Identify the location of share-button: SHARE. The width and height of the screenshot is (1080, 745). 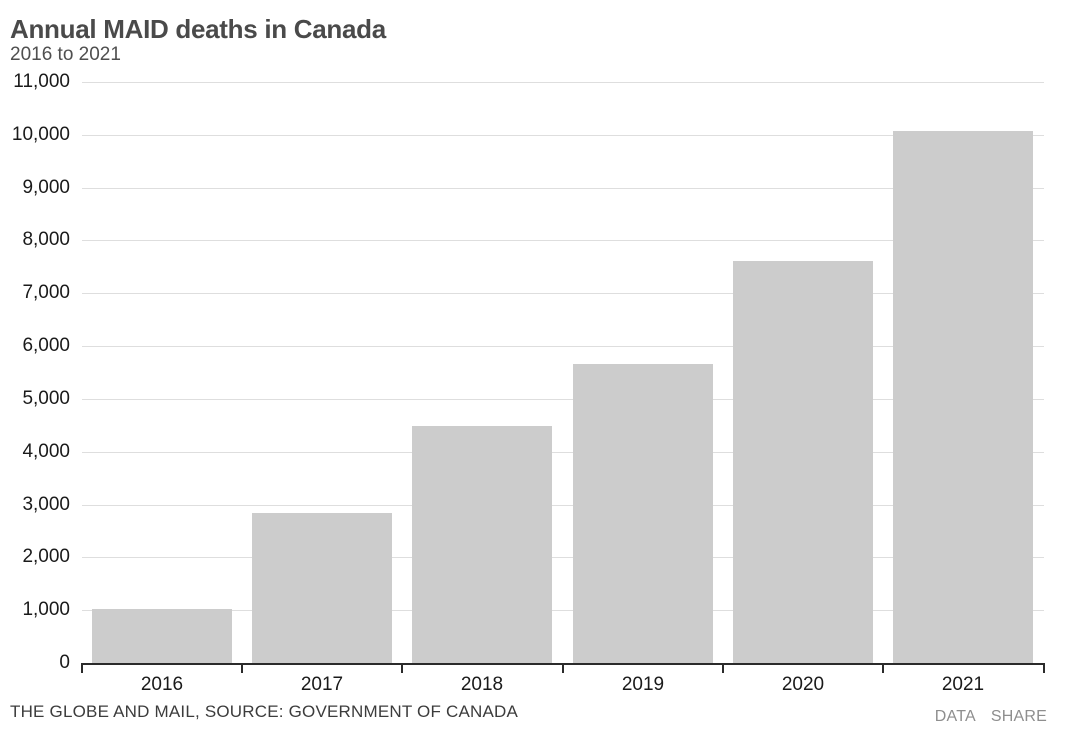
(1018, 716).